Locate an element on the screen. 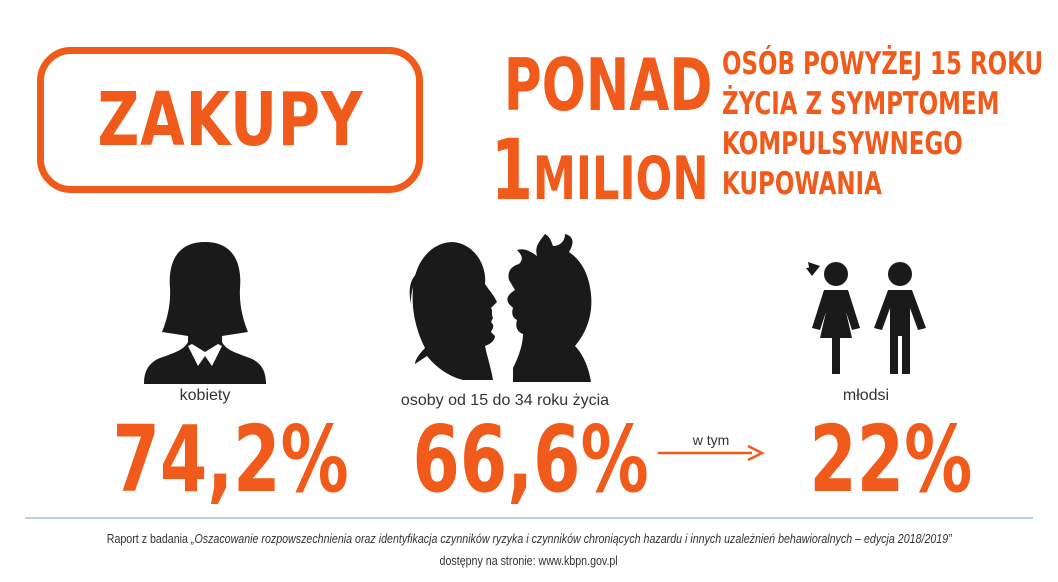 The image size is (1058, 582). description-line: ŻYCIA Z SYMPTOMEM is located at coordinates (861, 104).